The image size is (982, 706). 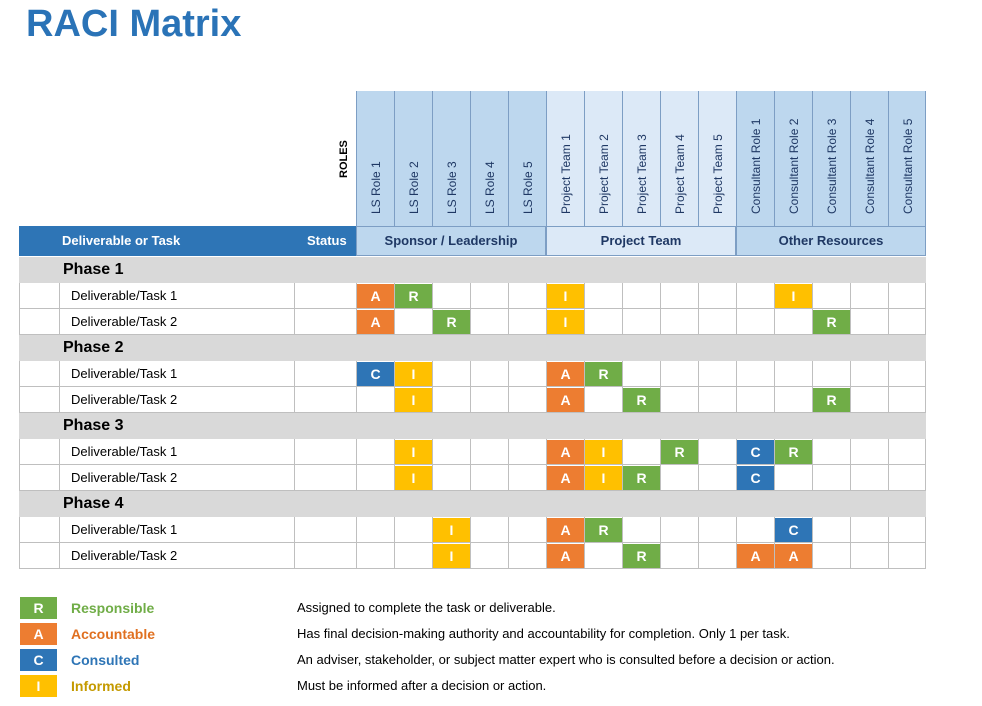 I want to click on legend-term: Responsible, so click(x=113, y=608).